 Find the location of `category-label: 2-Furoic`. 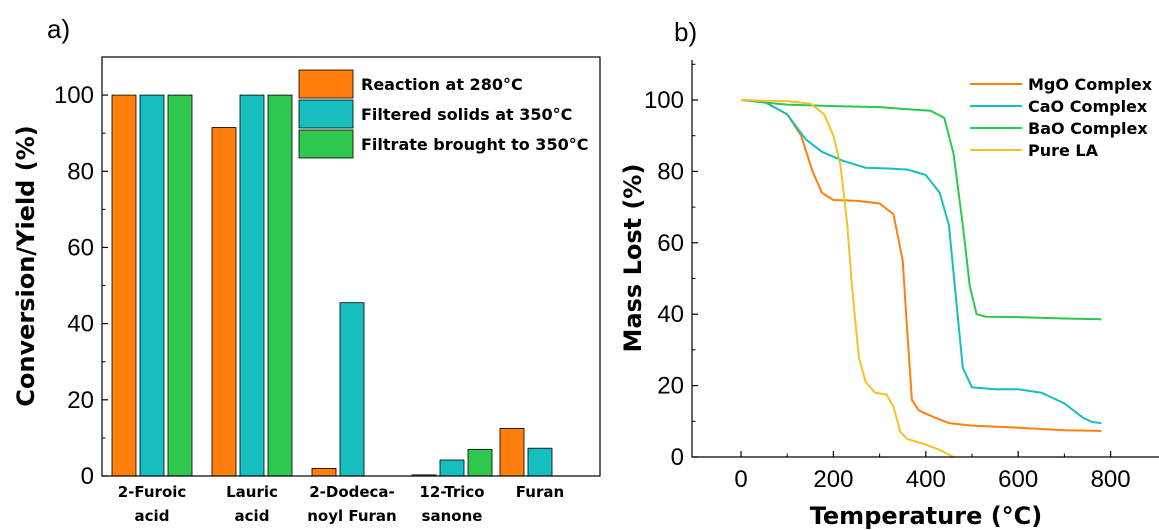

category-label: 2-Furoic is located at coordinates (152, 492).